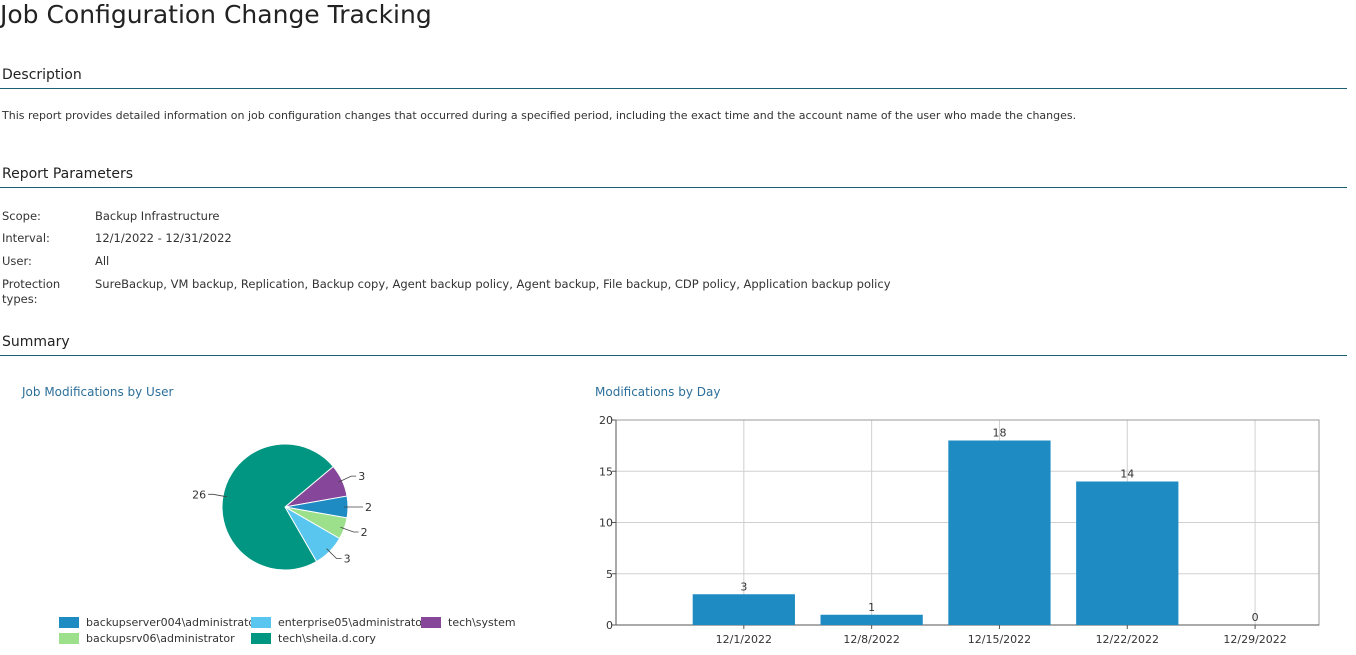 This screenshot has height=655, width=1356. Describe the element at coordinates (42, 75) in the screenshot. I see `description-header-label: Description` at that location.